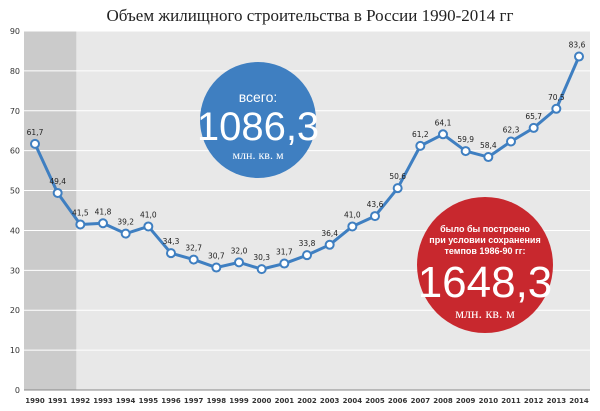 This screenshot has width=600, height=411. I want to click on x-tick-label: 2011, so click(511, 401).